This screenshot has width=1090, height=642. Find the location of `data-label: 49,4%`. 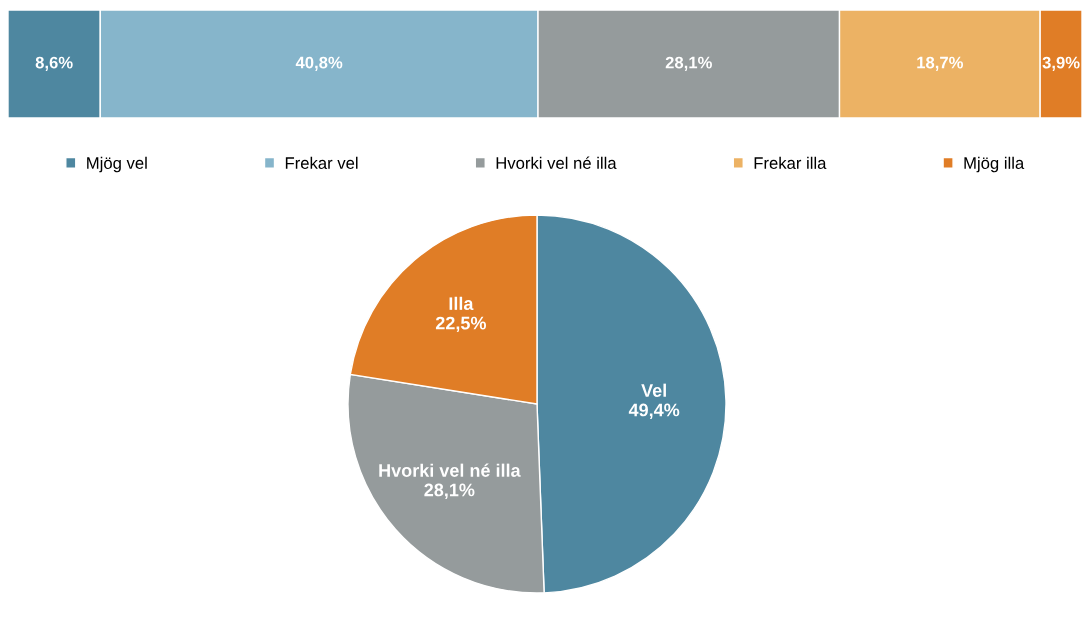

data-label: 49,4% is located at coordinates (654, 411).